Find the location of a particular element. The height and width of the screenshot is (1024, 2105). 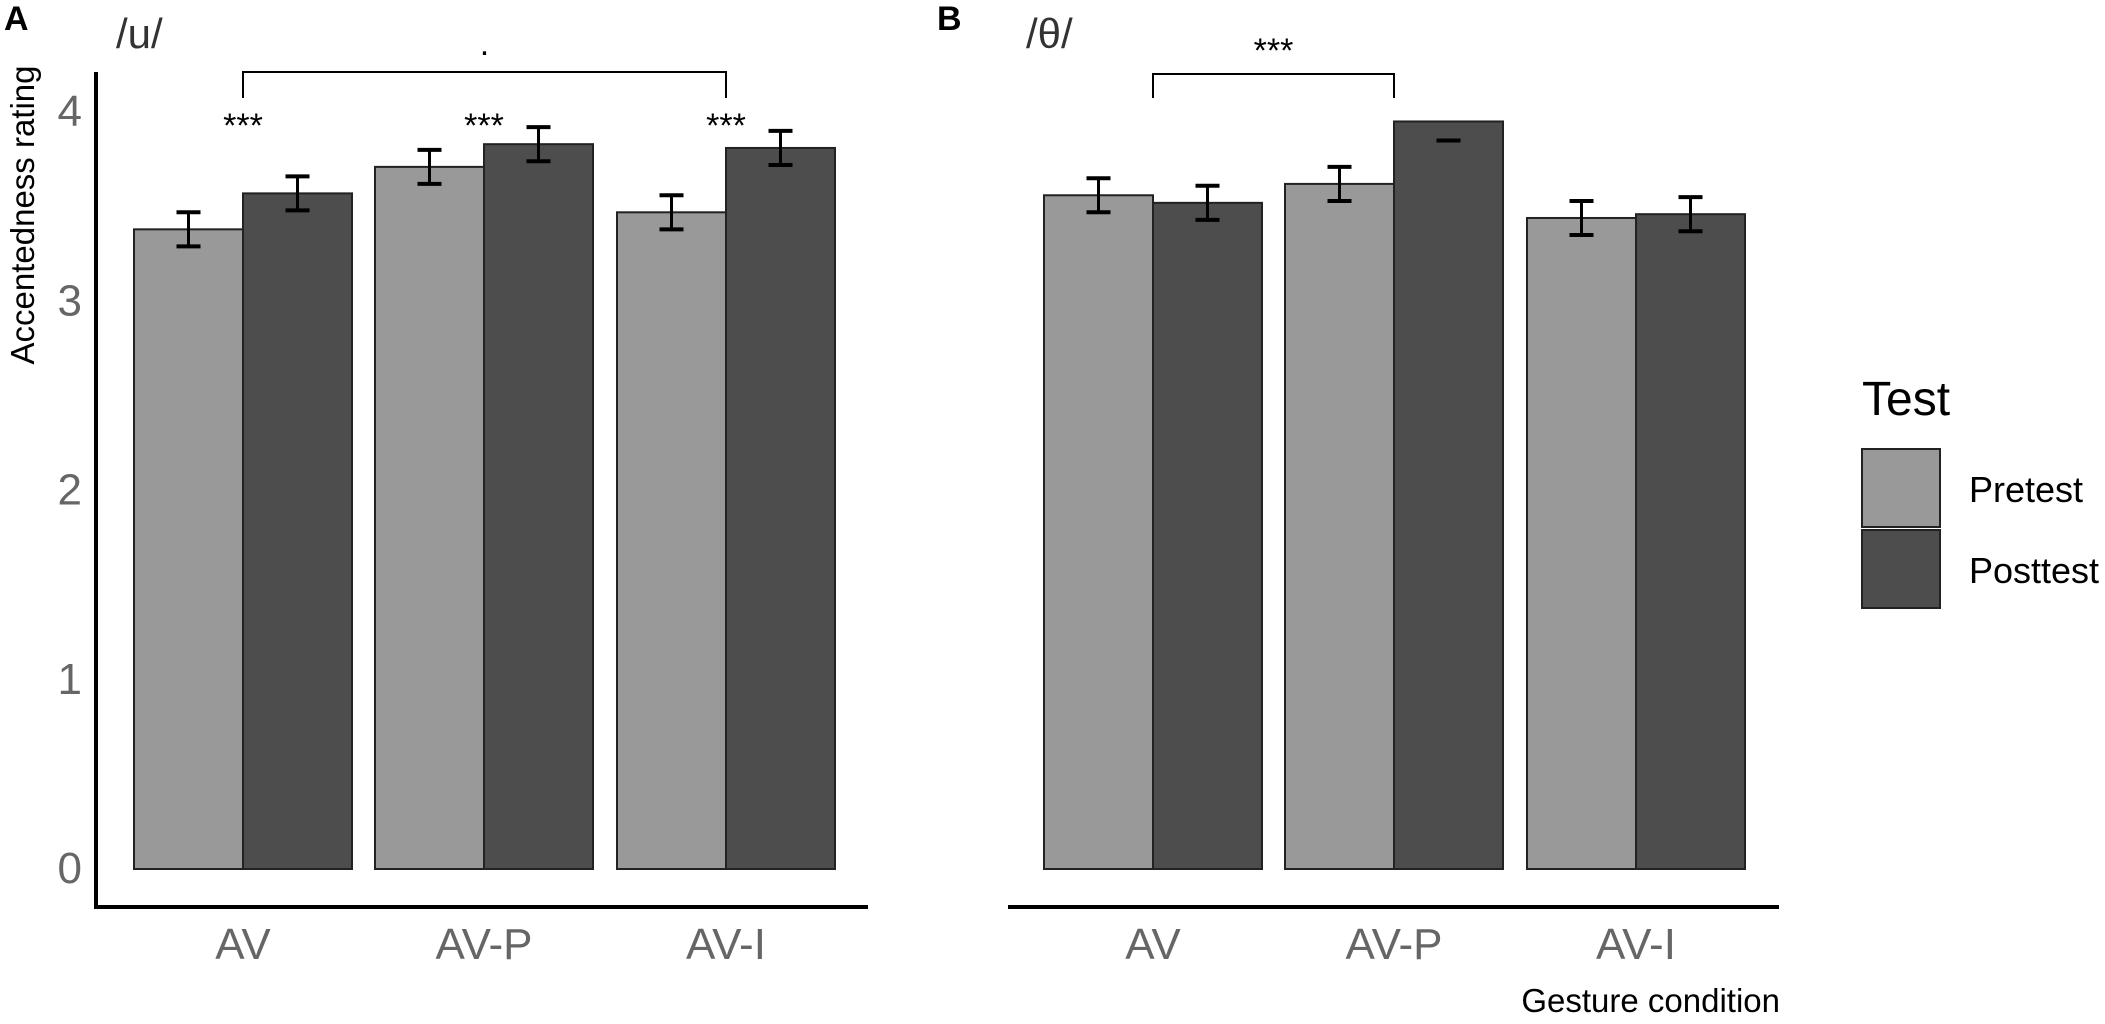

panel-b-bar-posttest-av is located at coordinates (1207, 535).